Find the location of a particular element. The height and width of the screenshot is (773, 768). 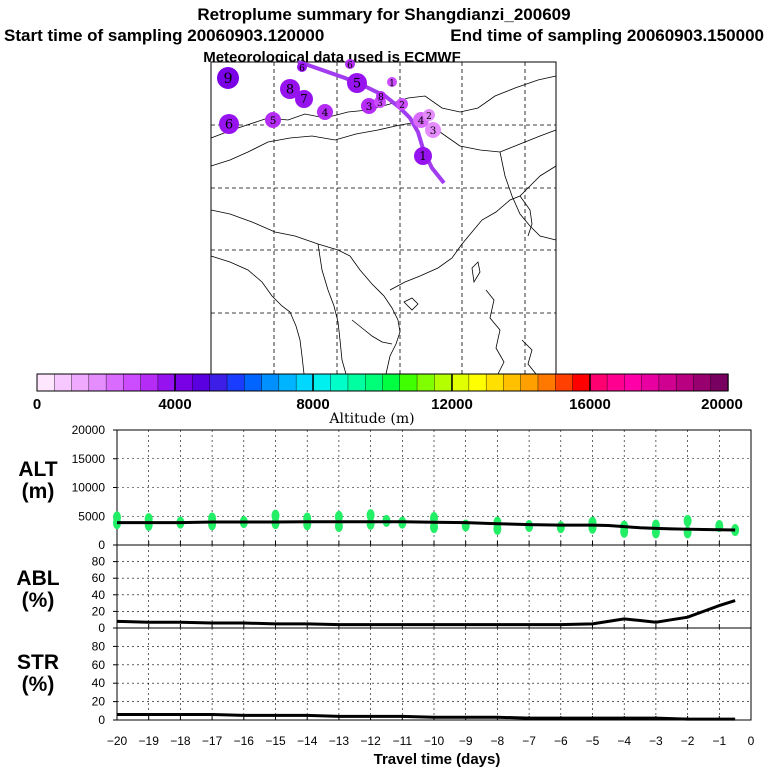

y-tick-label: 10000 is located at coordinates (89, 488).